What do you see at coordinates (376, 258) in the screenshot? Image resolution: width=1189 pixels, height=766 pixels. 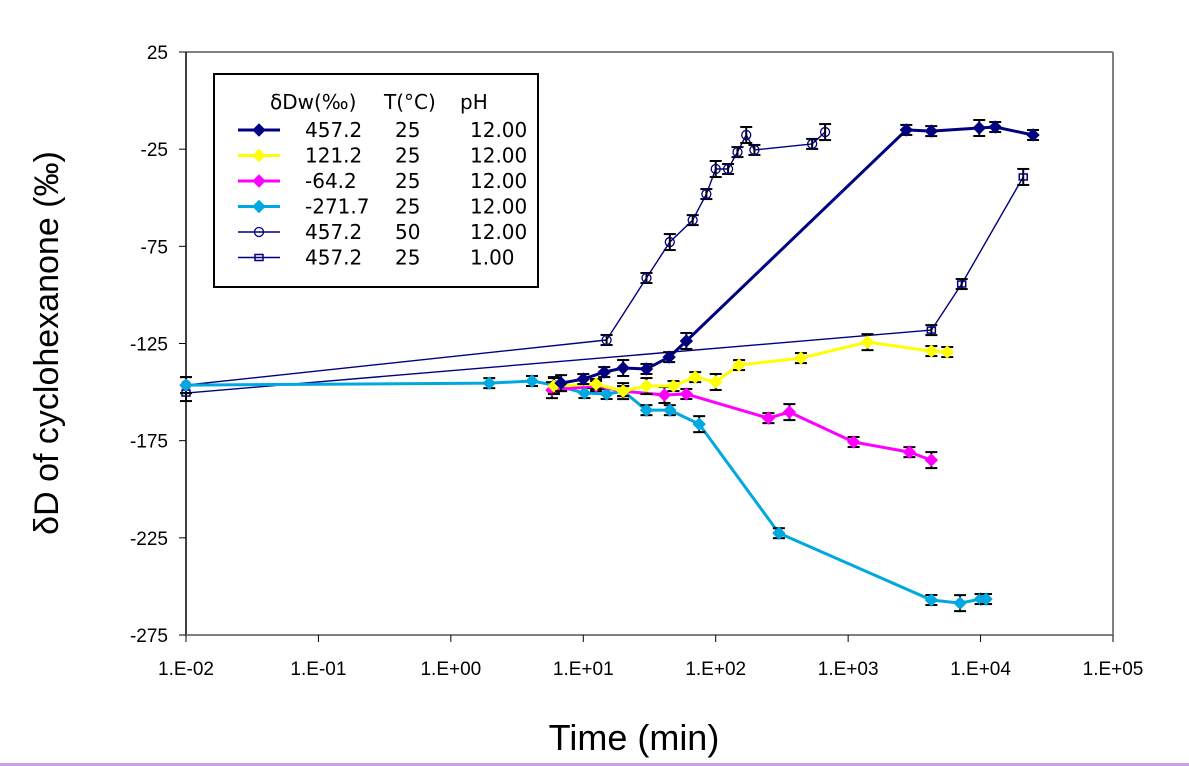 I see `legend-entry: 457.2 25 1.00` at bounding box center [376, 258].